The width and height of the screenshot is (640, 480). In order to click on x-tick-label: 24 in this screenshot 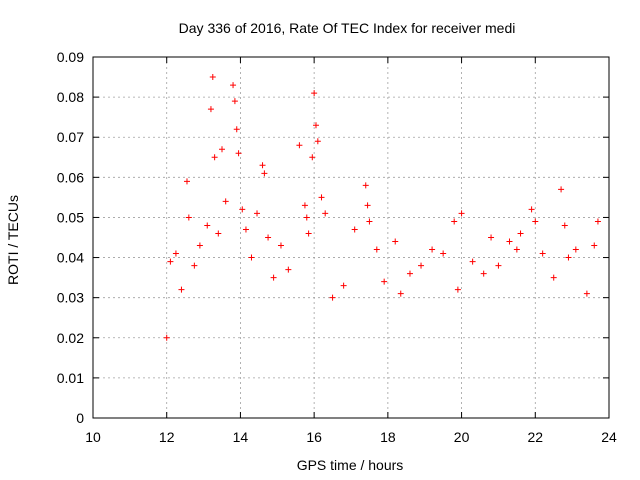, I will do `click(609, 437)`.